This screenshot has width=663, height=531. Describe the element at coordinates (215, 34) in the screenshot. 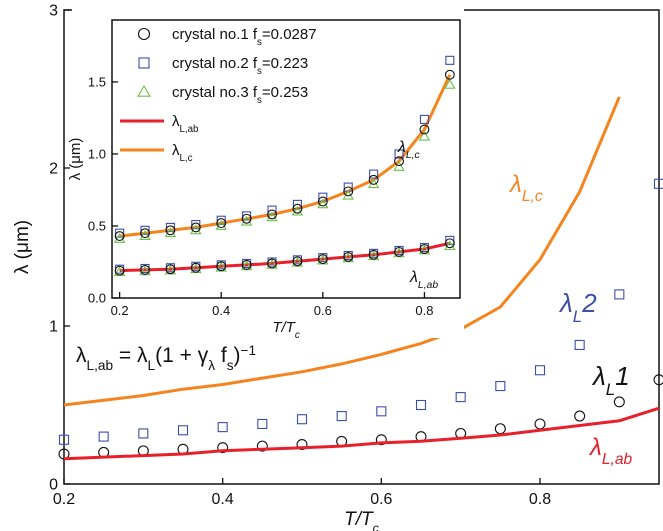

I see `label-part: crystal no.1 f` at that location.